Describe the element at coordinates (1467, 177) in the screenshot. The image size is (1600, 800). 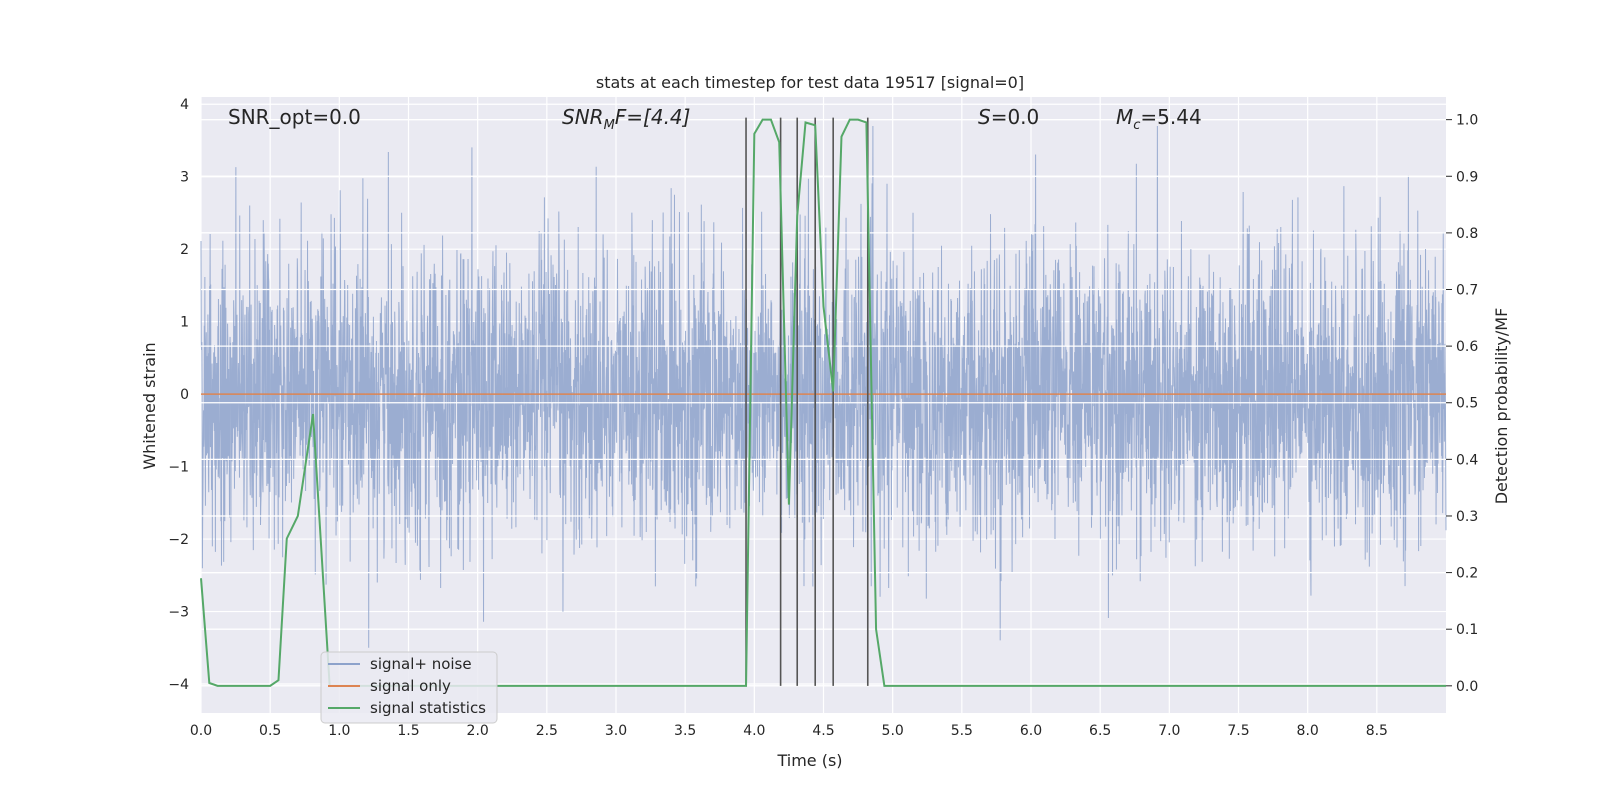
I see `y-right-tick-label: 0.9` at that location.